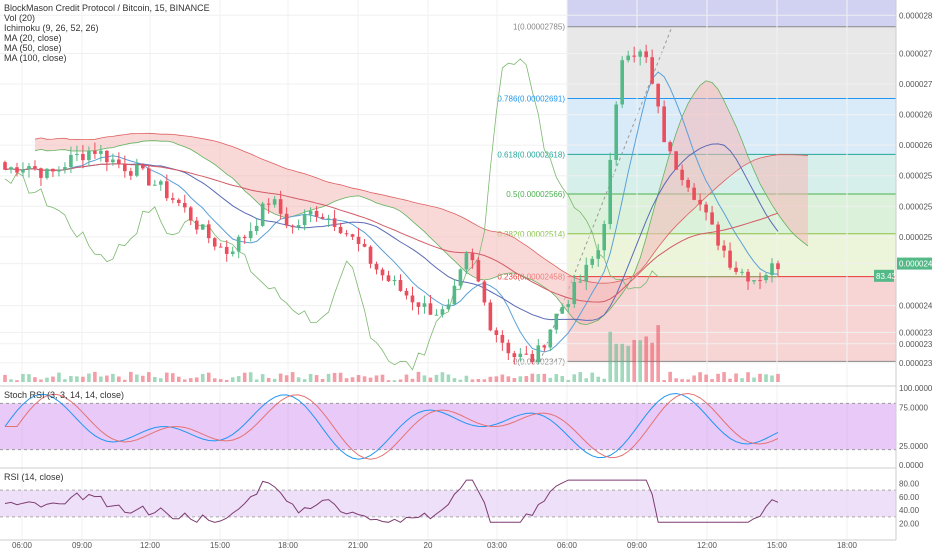 The height and width of the screenshot is (550, 932). I want to click on time-tick-label: 21:00, so click(358, 545).